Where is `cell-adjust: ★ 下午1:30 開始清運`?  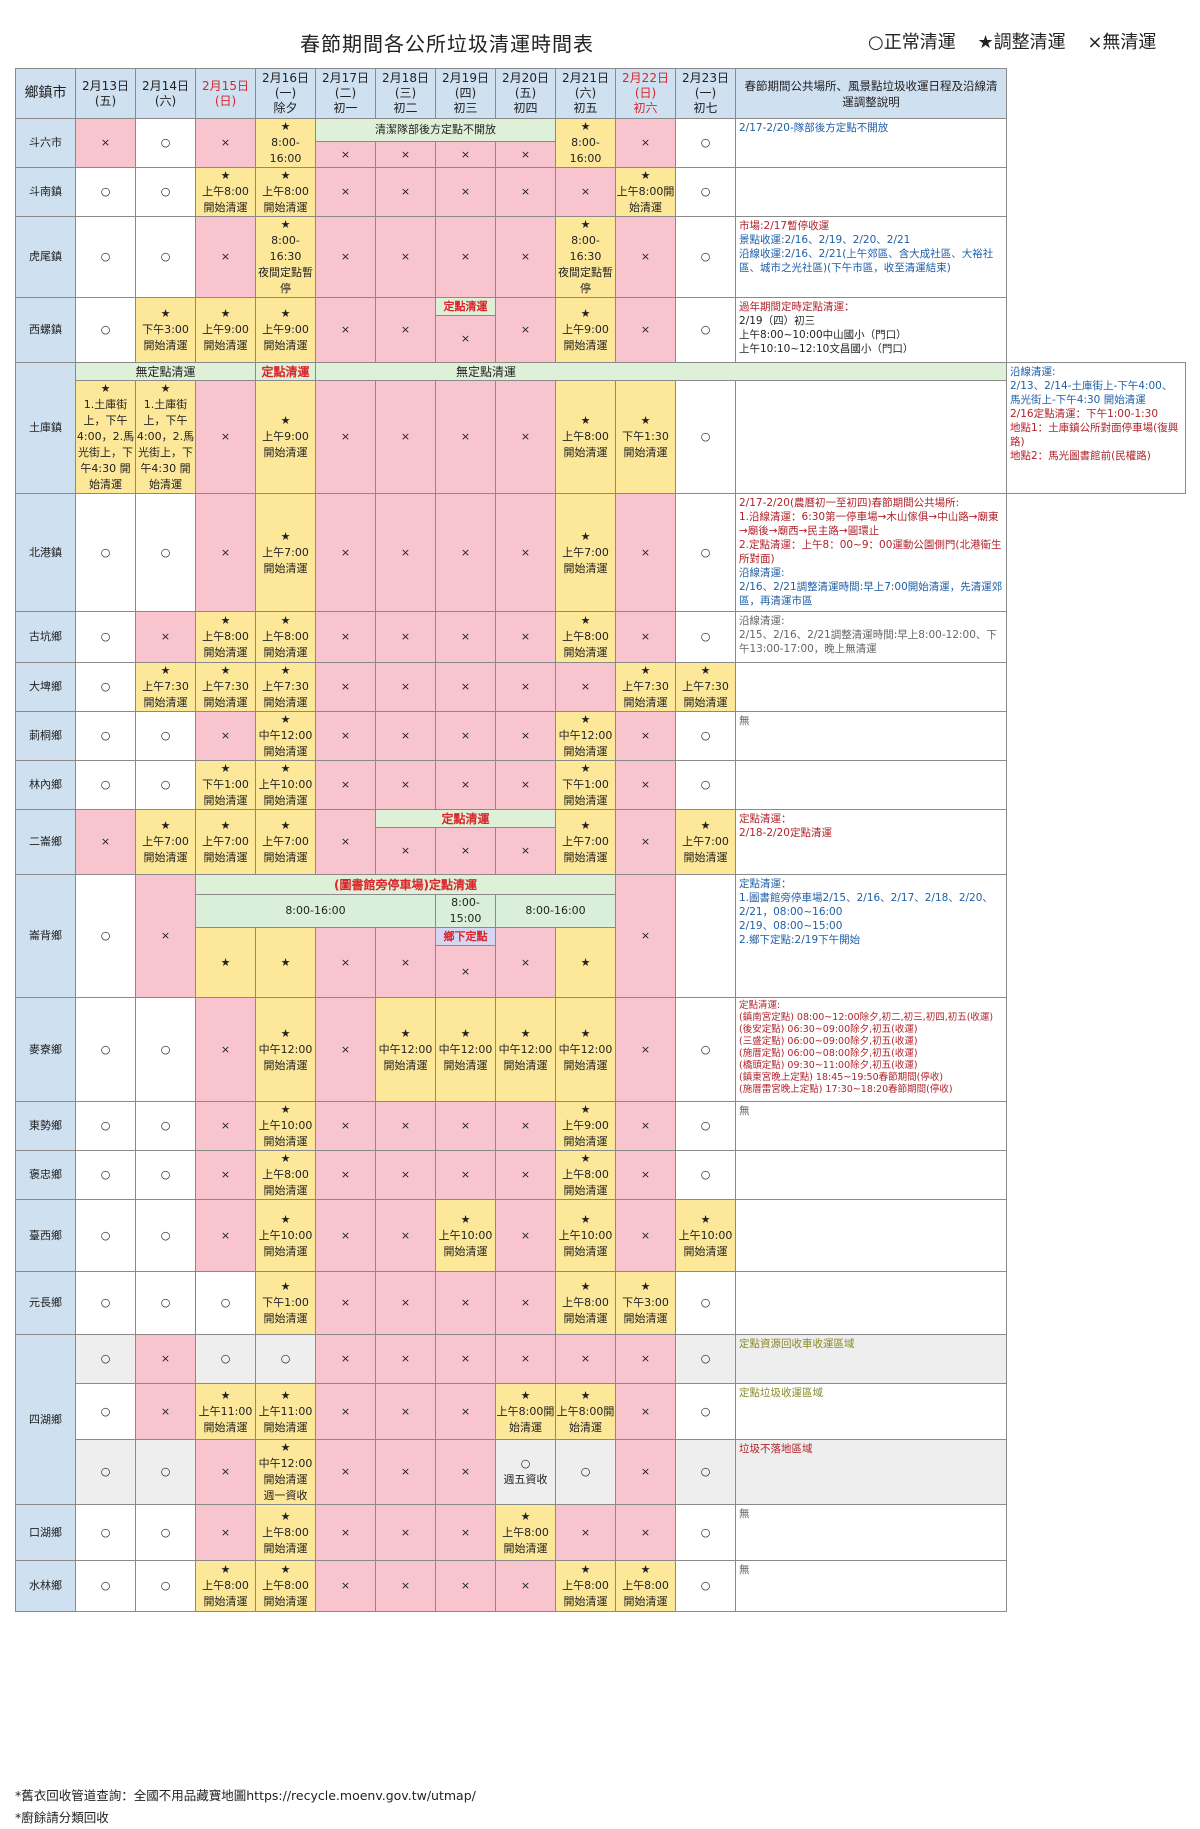 cell-adjust: ★ 下午1:30 開始清運 is located at coordinates (645, 437).